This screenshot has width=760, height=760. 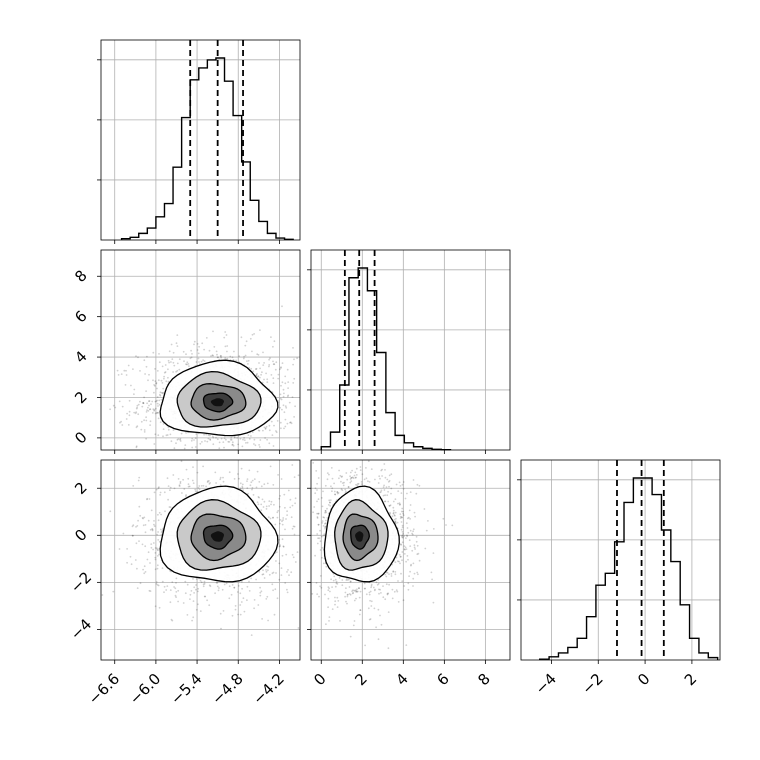 I want to click on diag-0-frame, so click(x=200, y=140).